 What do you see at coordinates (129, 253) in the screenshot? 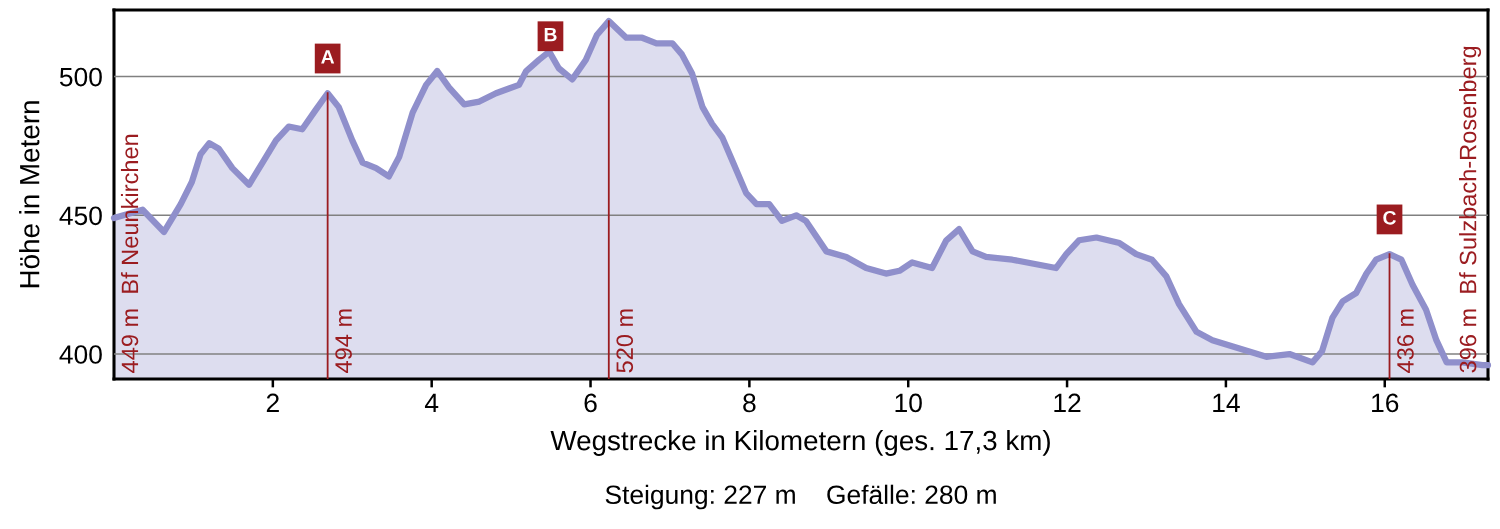
I see `annotation: 449 m Bf Neunkirchen` at bounding box center [129, 253].